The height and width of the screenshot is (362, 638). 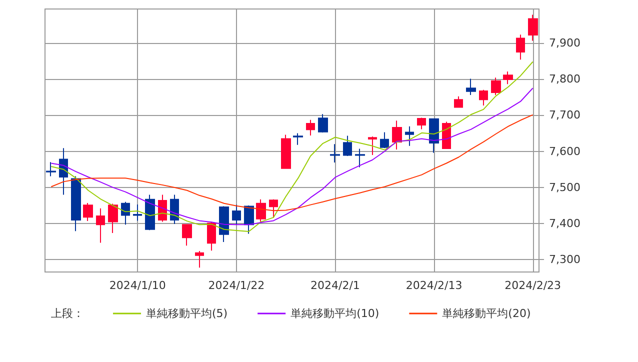 What do you see at coordinates (564, 43) in the screenshot?
I see `y-tick-label: 7,900` at bounding box center [564, 43].